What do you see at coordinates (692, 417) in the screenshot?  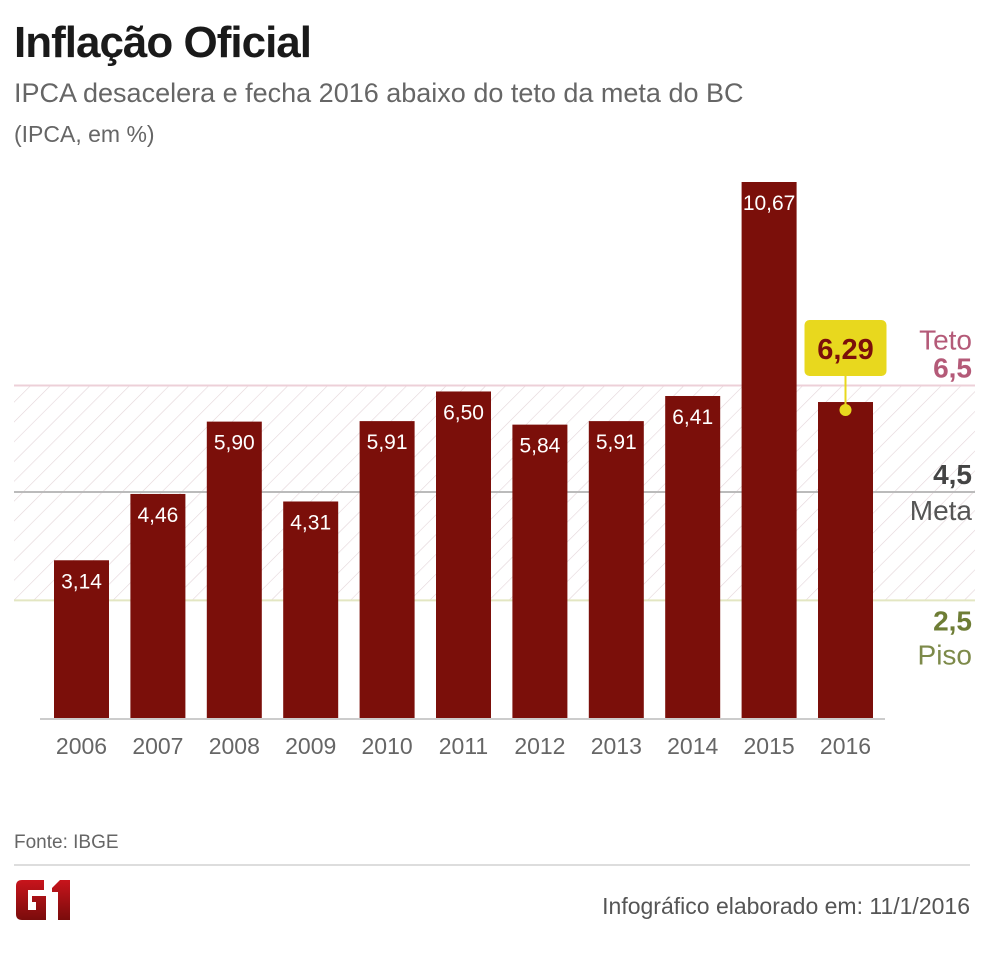 I see `data-label-2014: 6,41` at bounding box center [692, 417].